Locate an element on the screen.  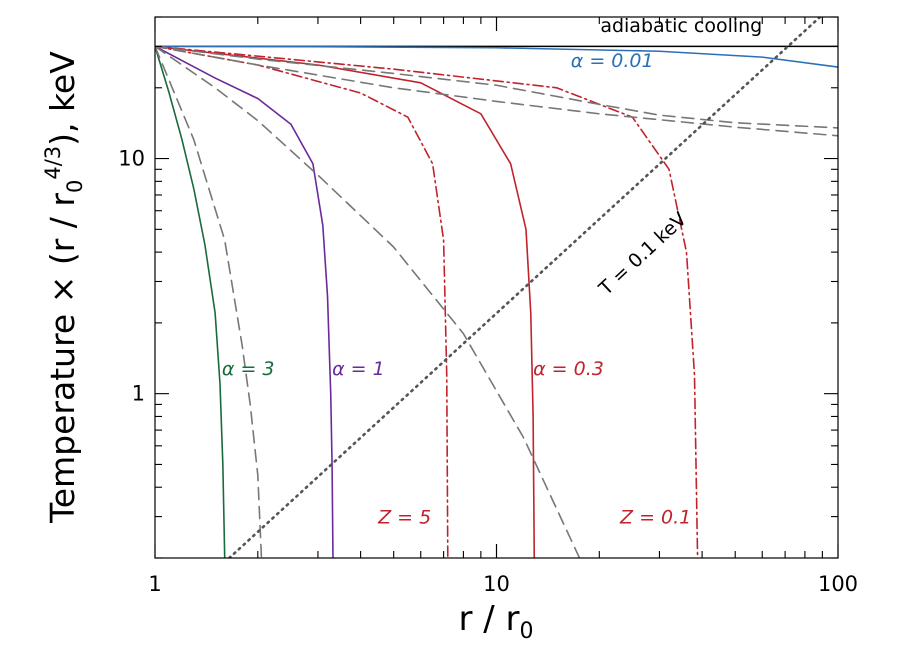
x-tick-label: 1 is located at coordinates (154, 584).